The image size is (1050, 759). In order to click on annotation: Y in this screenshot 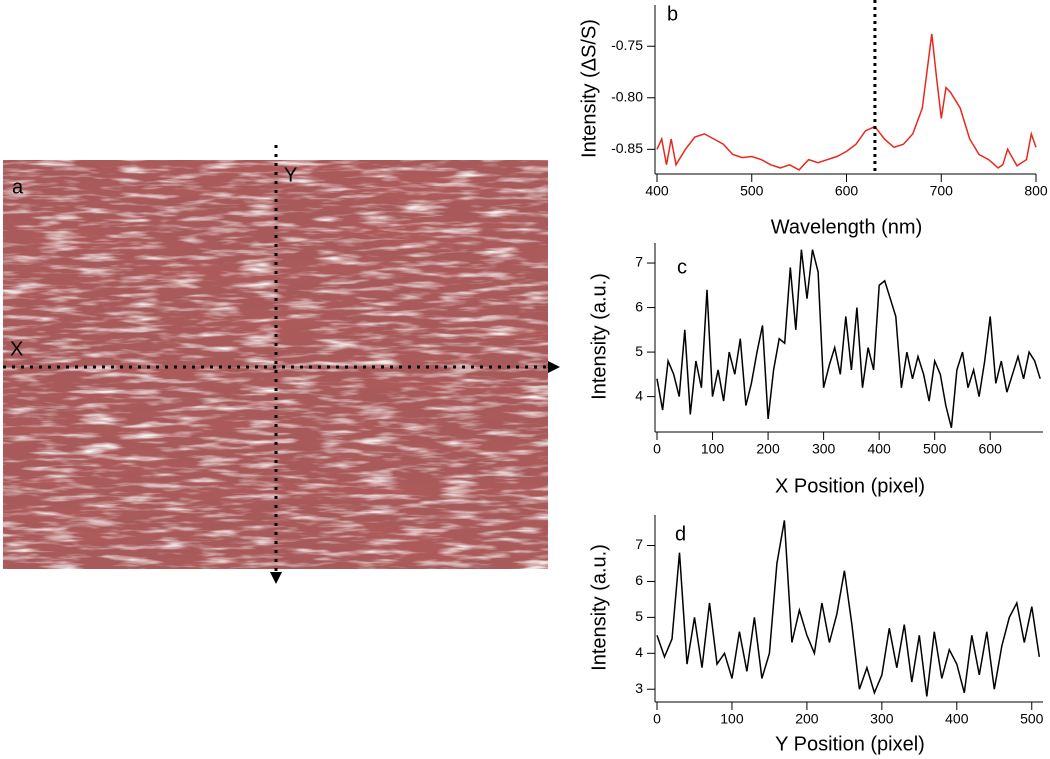, I will do `click(290, 175)`.